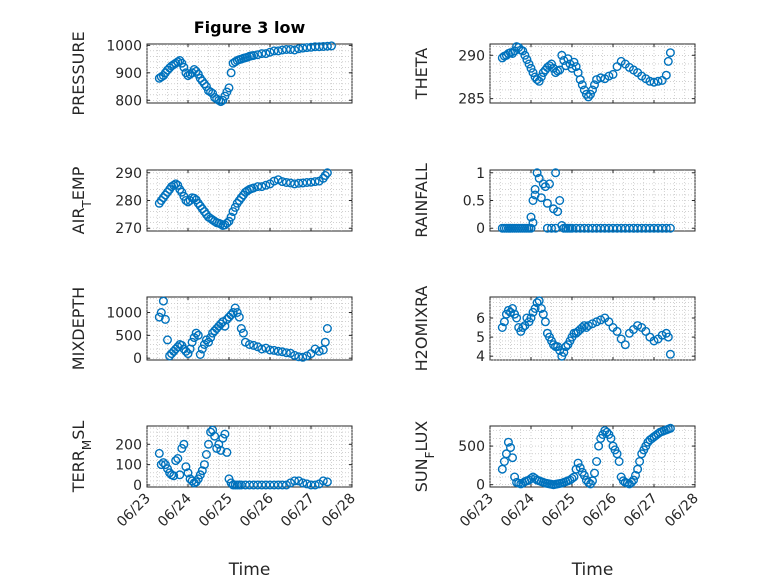  I want to click on grid-lines, so click(592, 200).